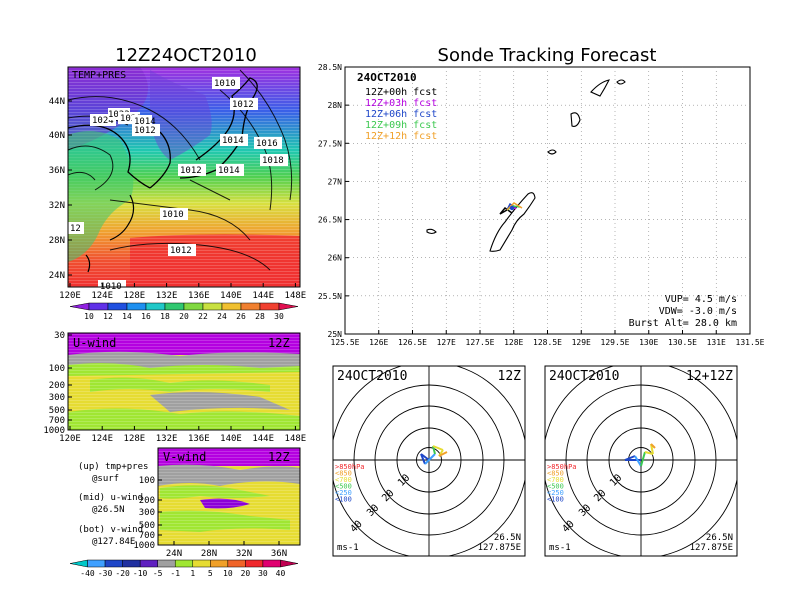 The image size is (792, 612). I want to click on coastline-south, so click(122, 217).